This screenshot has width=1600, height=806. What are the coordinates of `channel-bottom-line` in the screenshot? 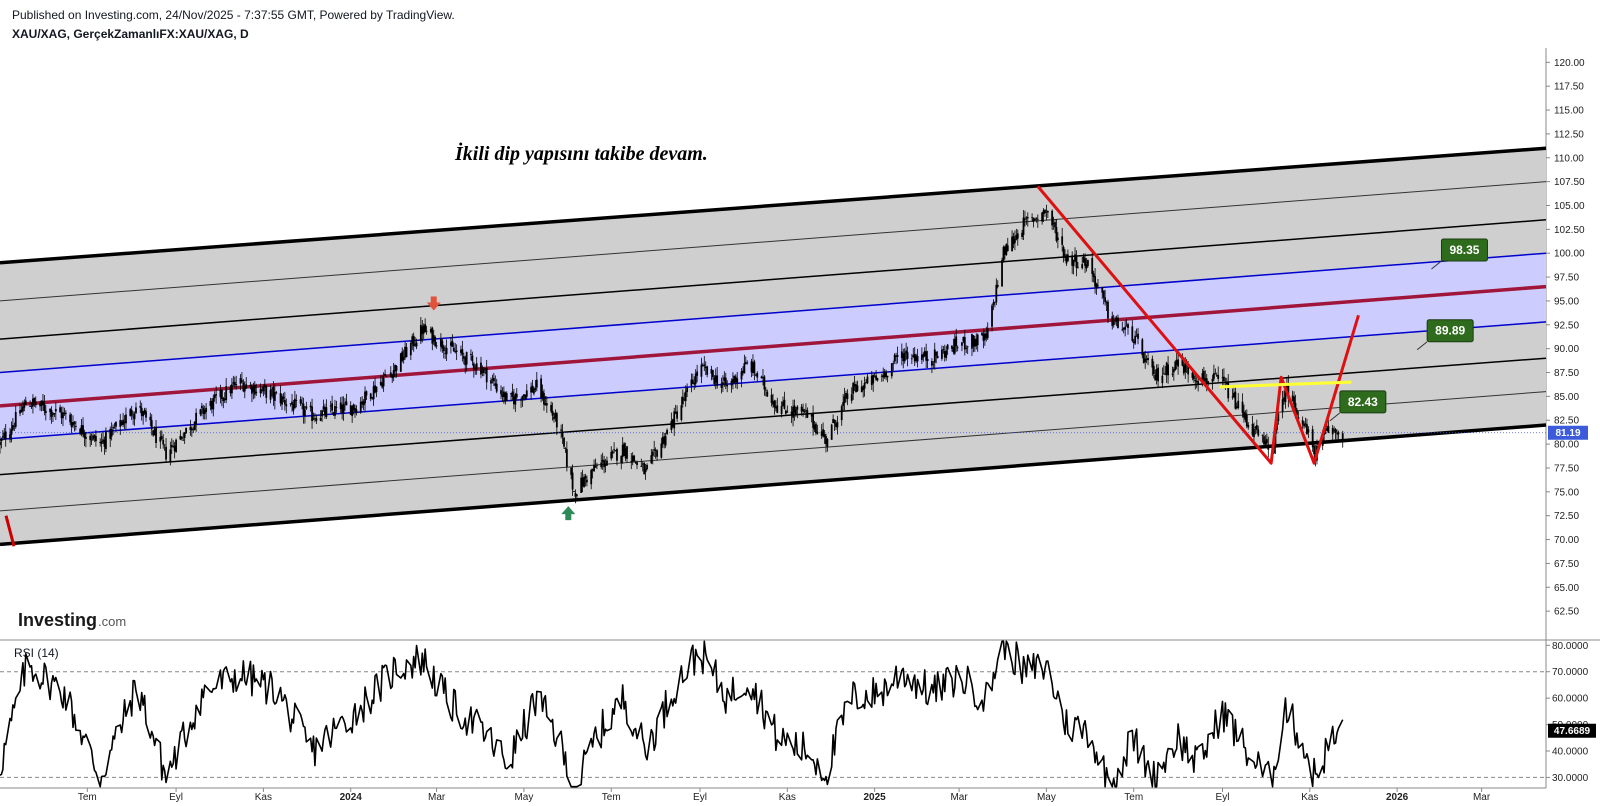 It's located at (773, 485).